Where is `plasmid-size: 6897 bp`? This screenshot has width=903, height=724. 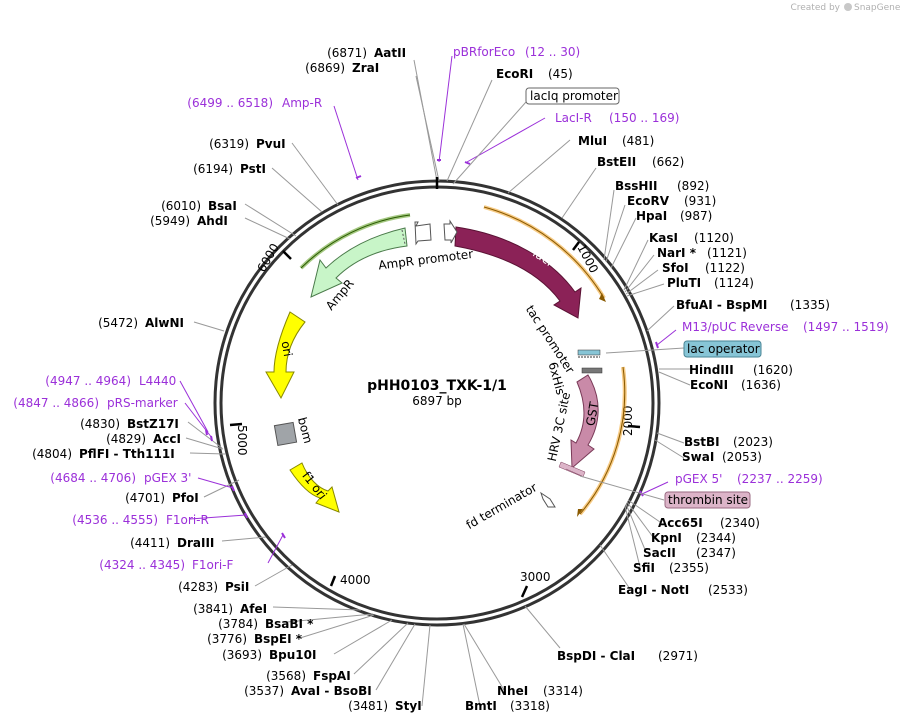
plasmid-size: 6897 bp is located at coordinates (437, 401).